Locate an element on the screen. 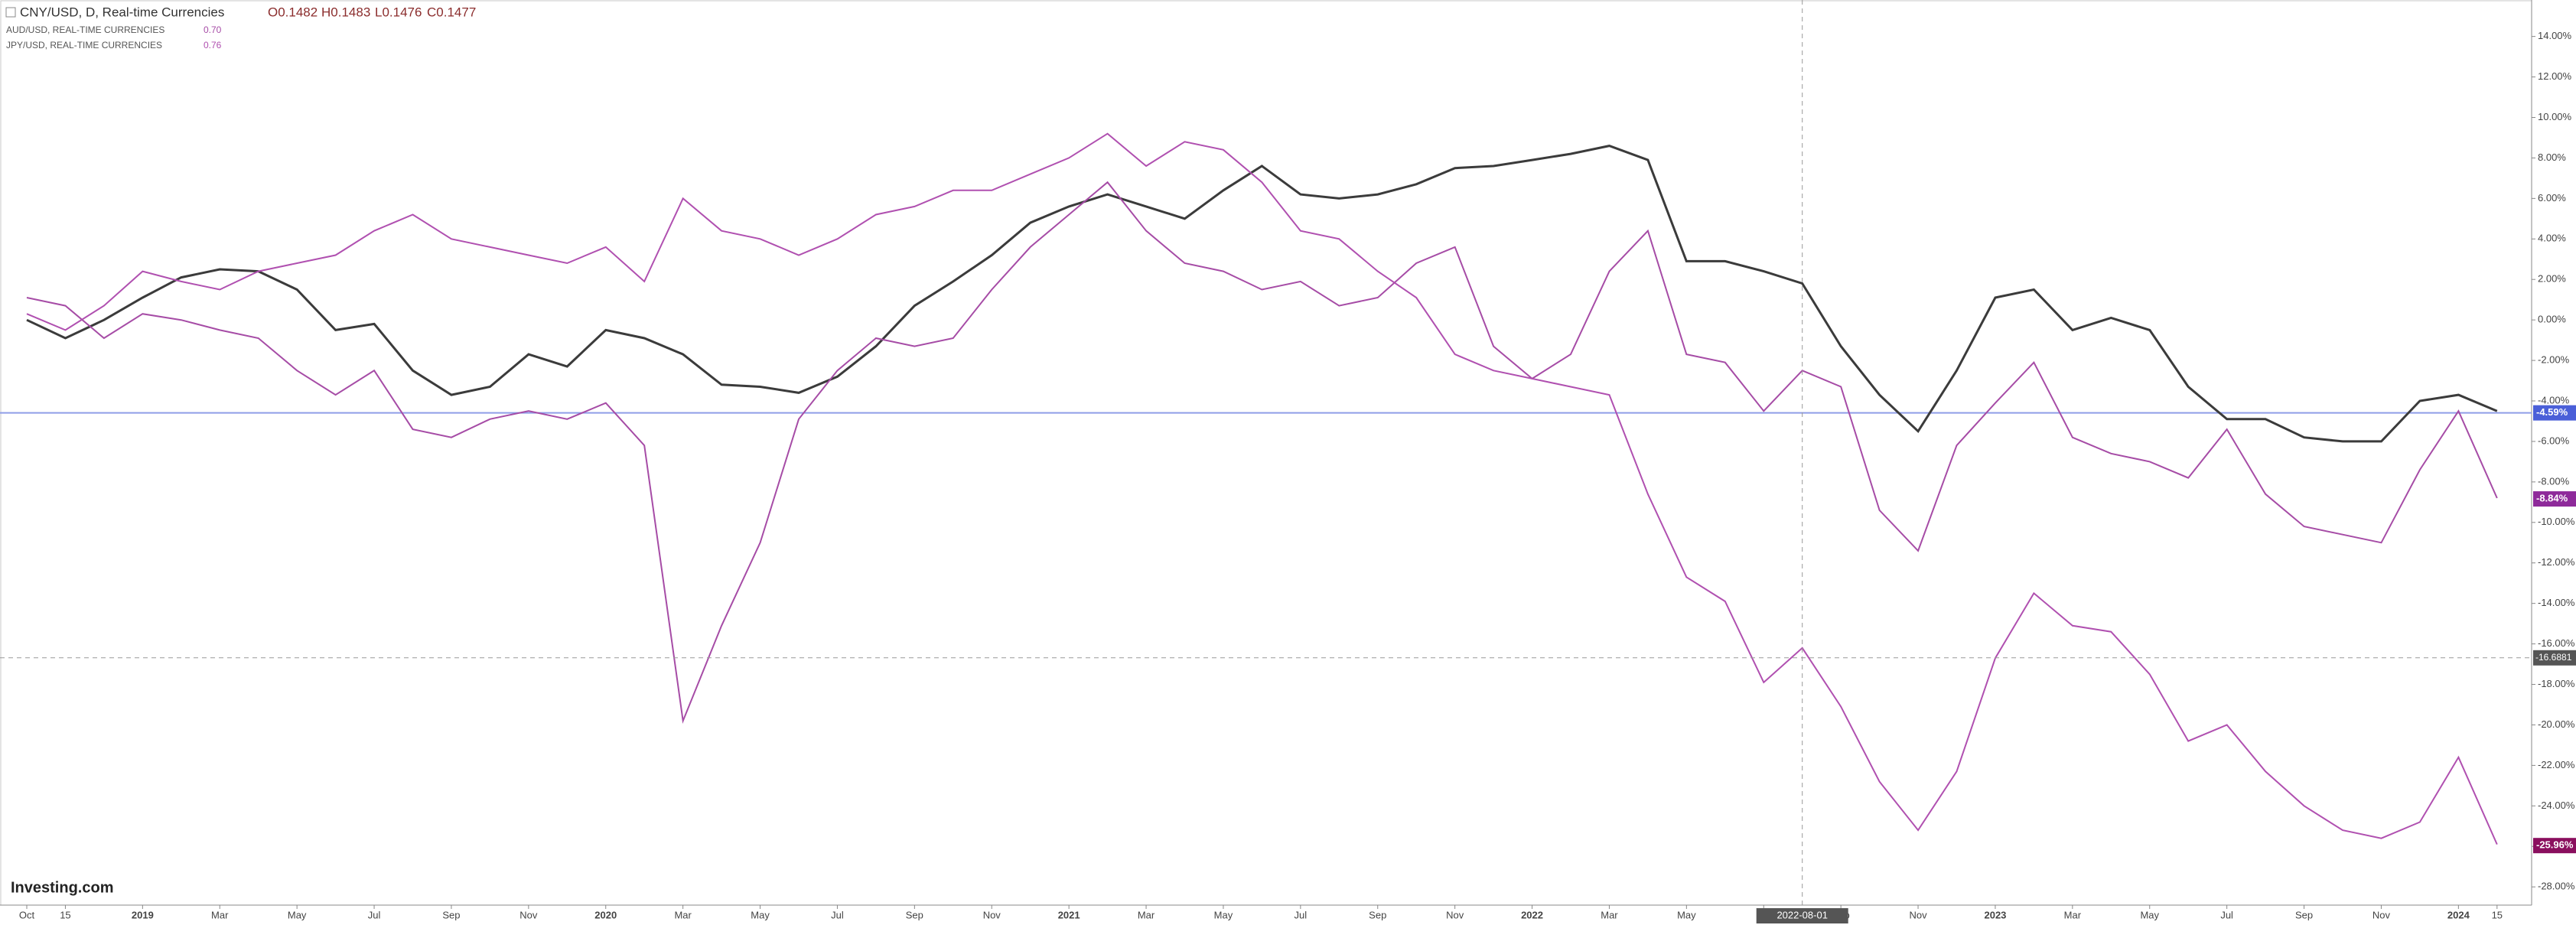 This screenshot has height=925, width=2576. compare-last: 0.76 is located at coordinates (213, 45).